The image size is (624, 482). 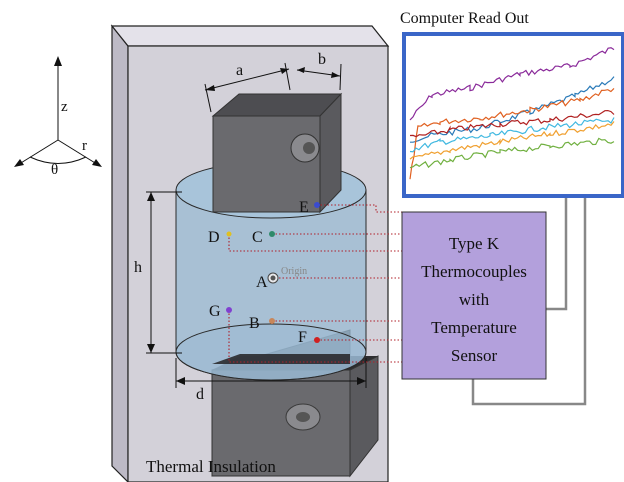 I want to click on point-e-dot, so click(x=317, y=205).